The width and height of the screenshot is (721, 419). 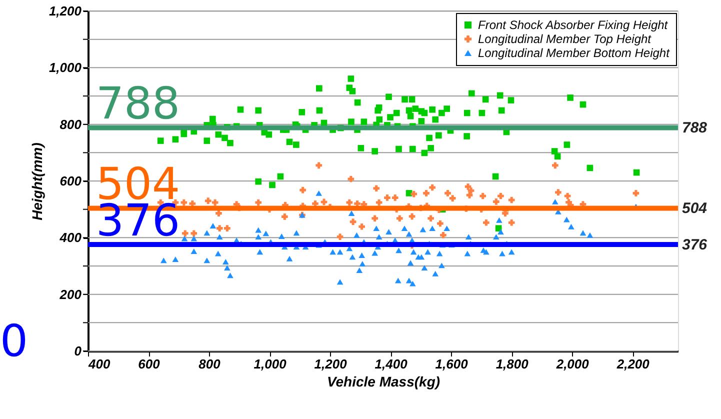 What do you see at coordinates (573, 25) in the screenshot?
I see `legend-label: Front Shock Absorber Fixing Height` at bounding box center [573, 25].